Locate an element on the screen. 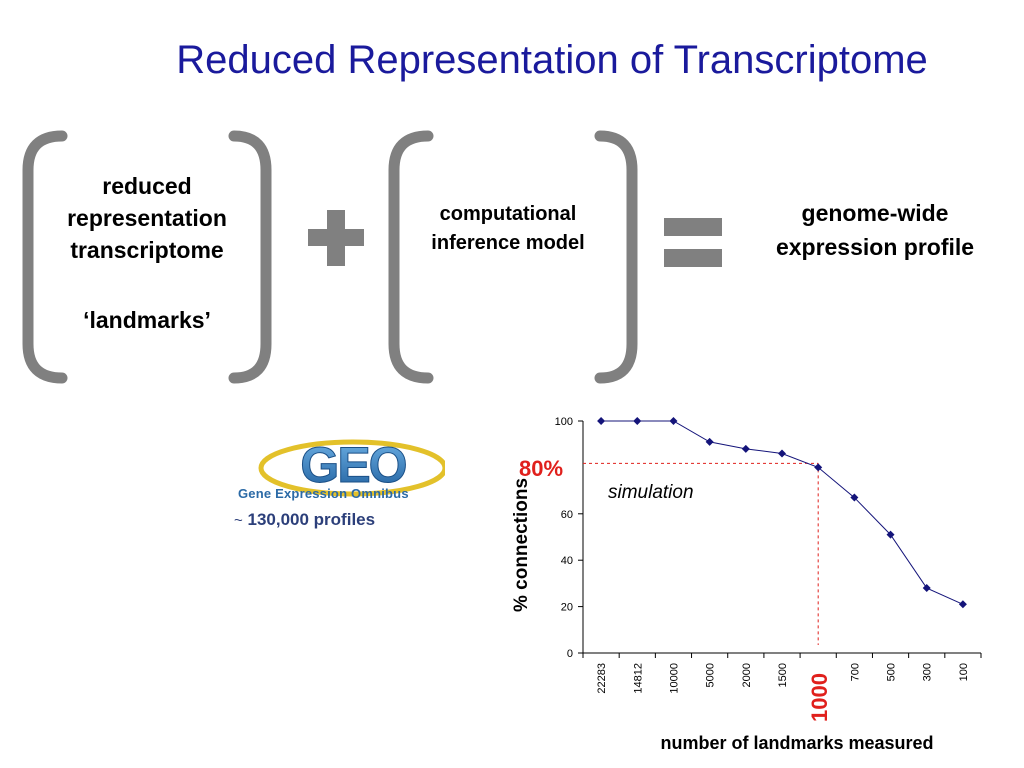  x-tick-label: 10000 is located at coordinates (674, 678).